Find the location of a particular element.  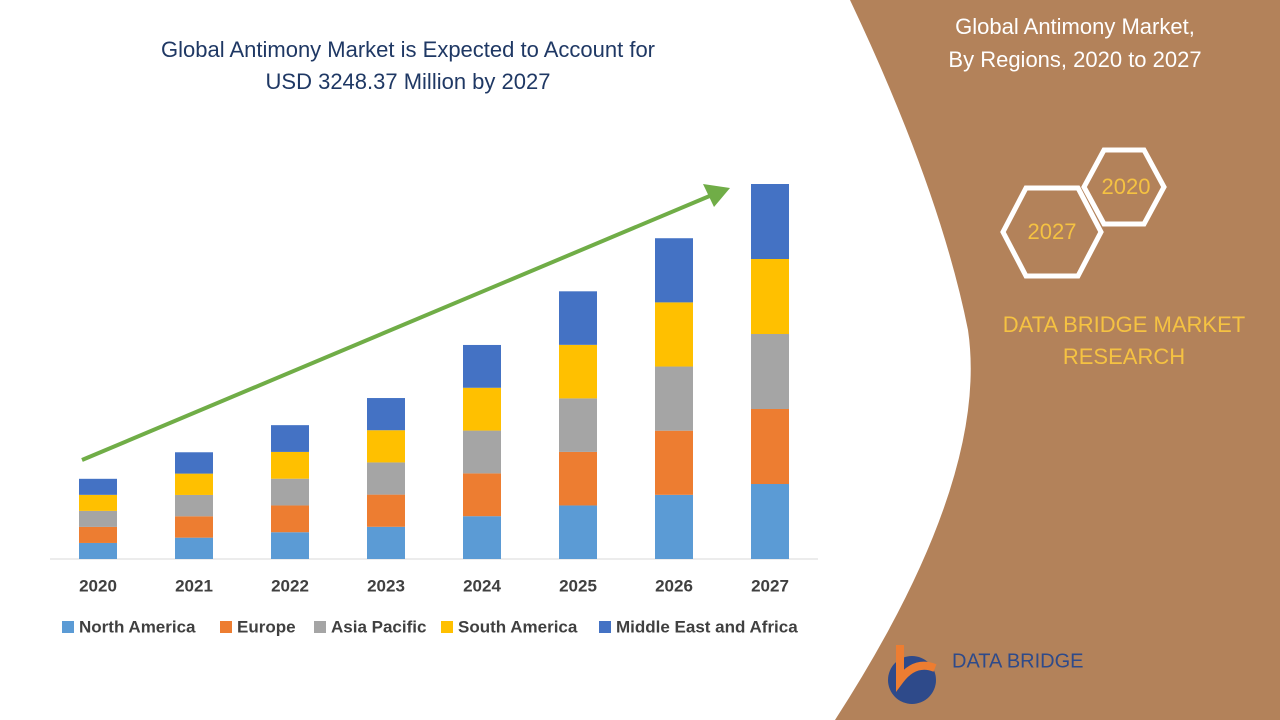

x-tick-label: 2024 is located at coordinates (482, 585).